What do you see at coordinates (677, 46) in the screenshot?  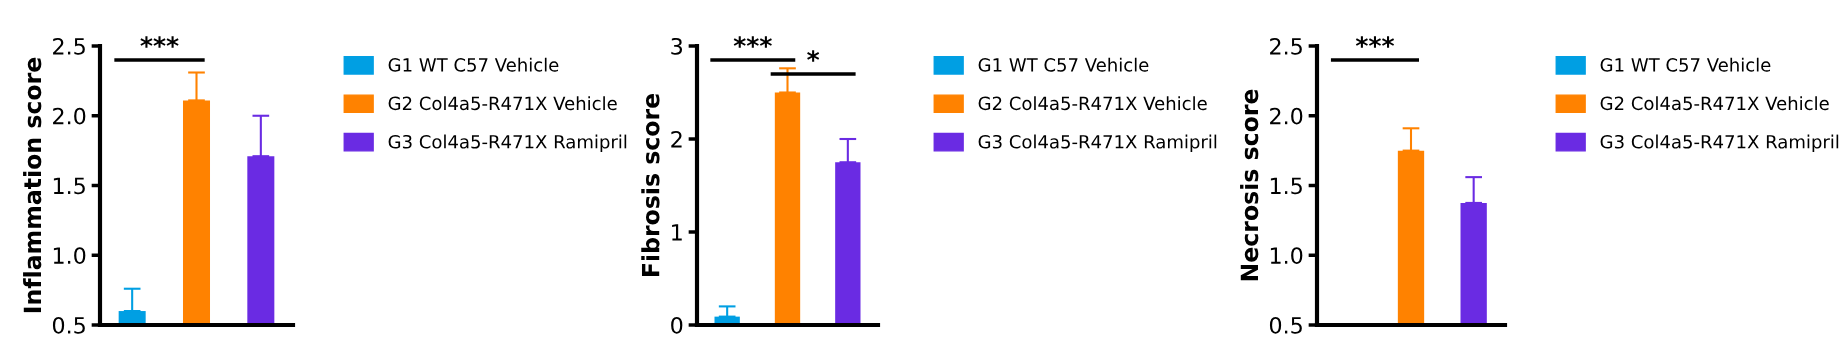 I see `y-tick-label: 3` at bounding box center [677, 46].